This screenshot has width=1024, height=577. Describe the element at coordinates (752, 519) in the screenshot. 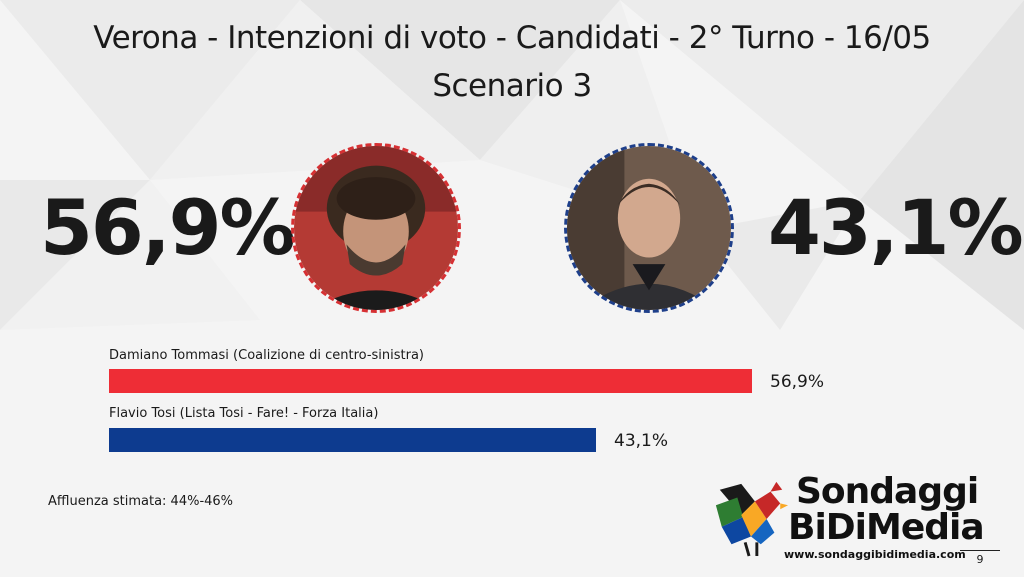

I see `rooster-logo-icon` at that location.